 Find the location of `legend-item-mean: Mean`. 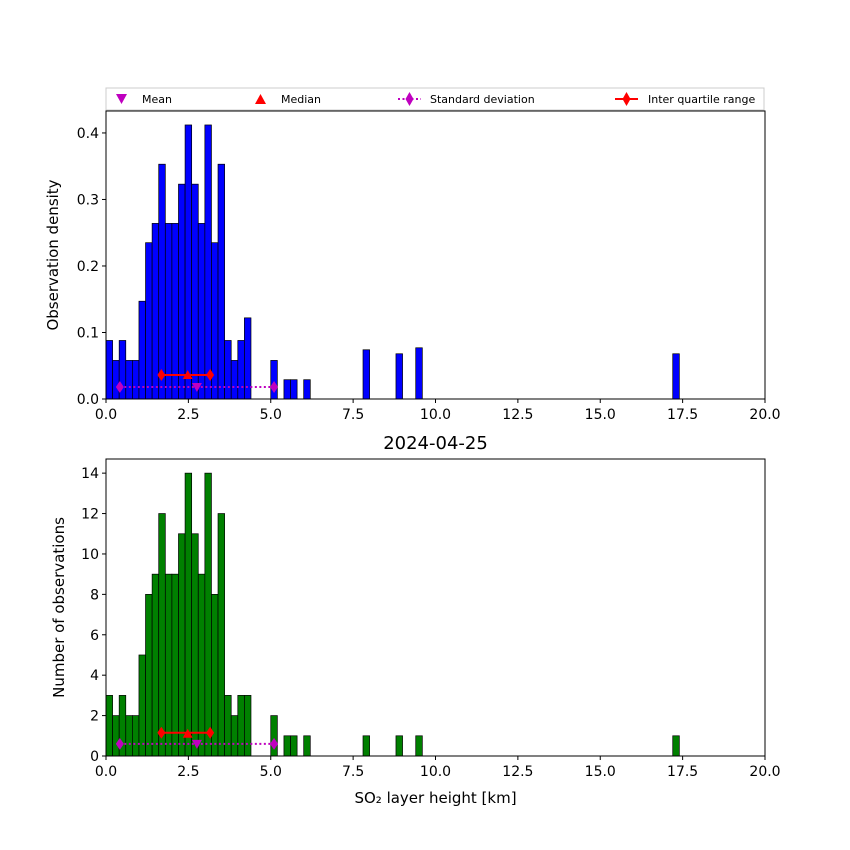

legend-item-mean: Mean is located at coordinates (144, 99).